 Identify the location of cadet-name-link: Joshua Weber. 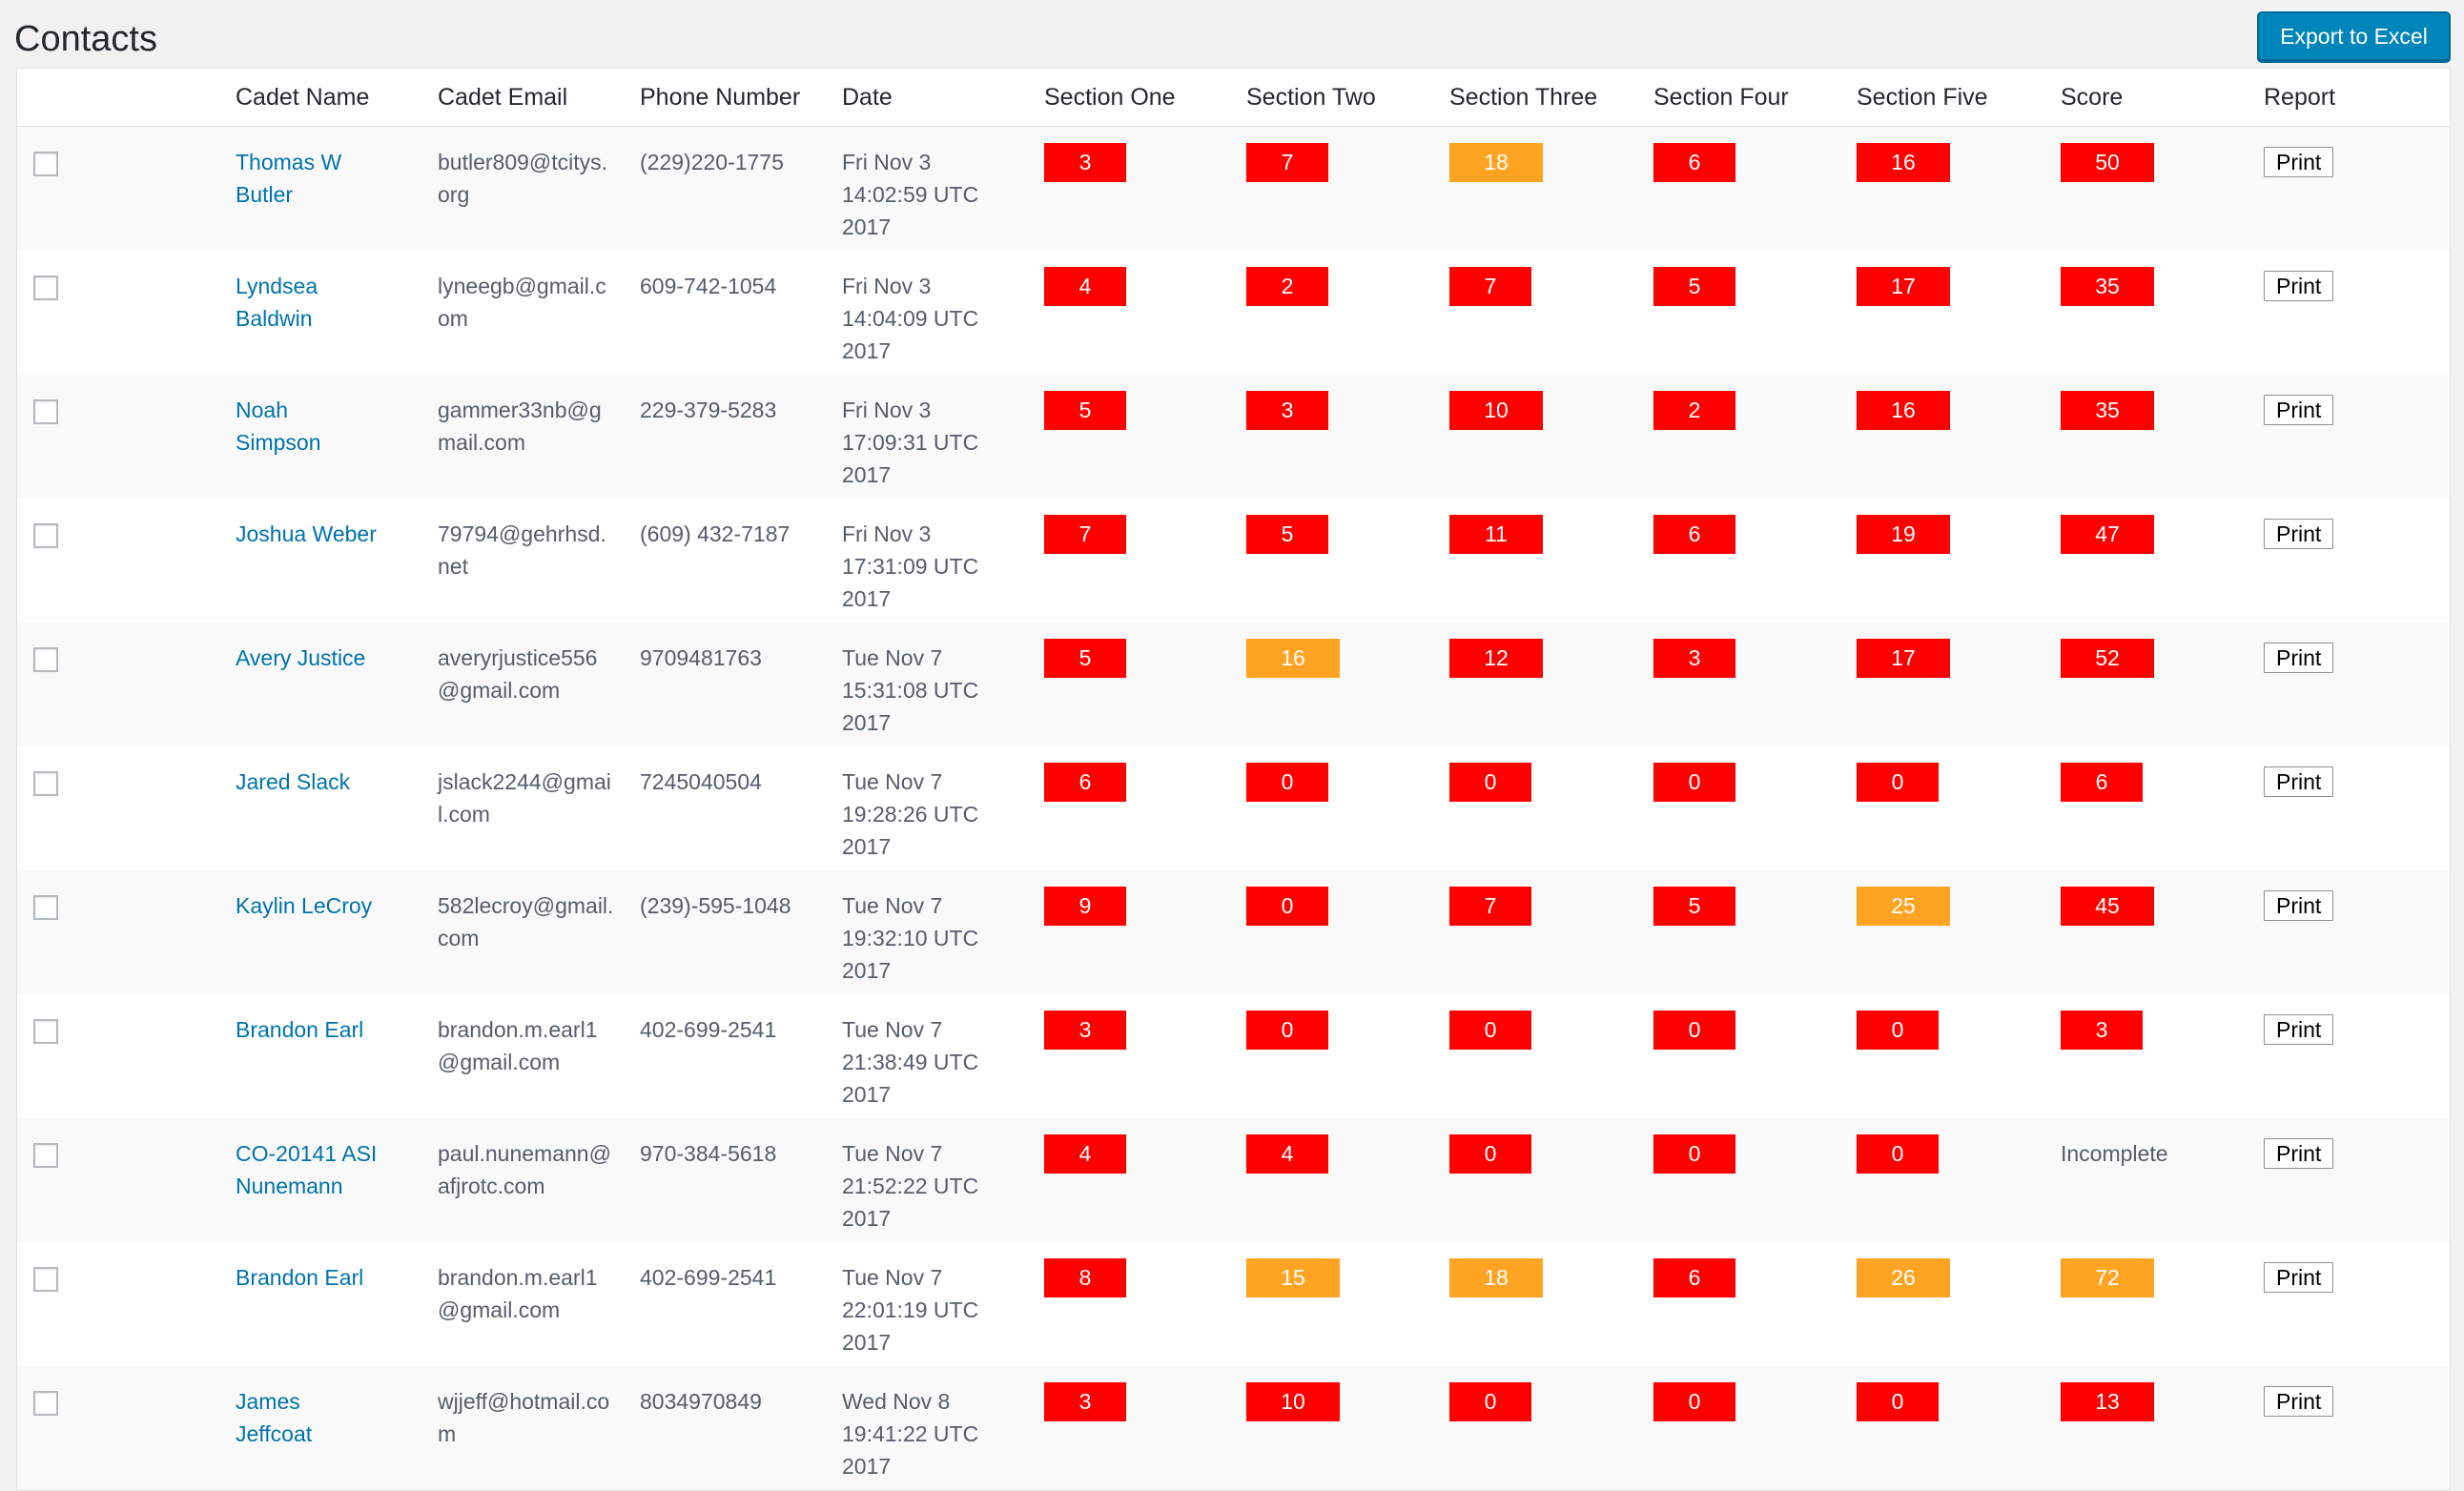
(306, 533).